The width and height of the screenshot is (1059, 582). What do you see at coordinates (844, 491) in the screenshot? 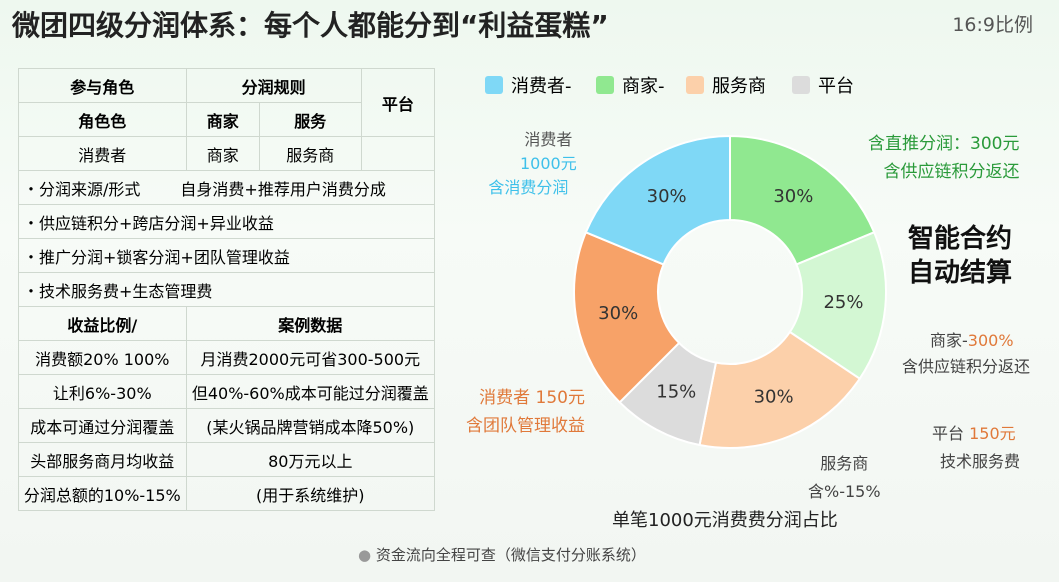
I see `annotation-line: 含%-15%` at bounding box center [844, 491].